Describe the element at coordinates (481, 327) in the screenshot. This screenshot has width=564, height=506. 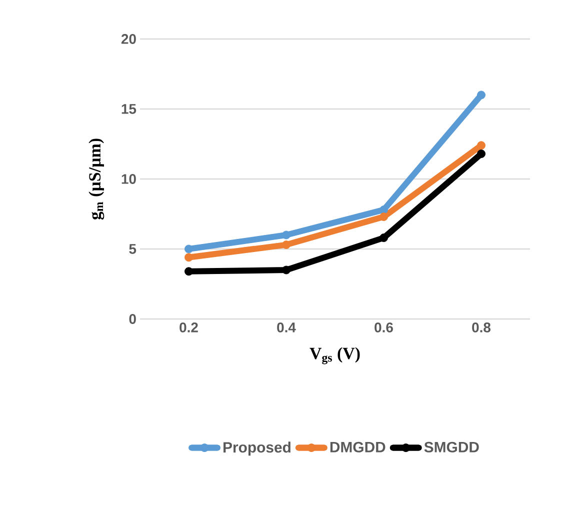
I see `x-tick-label: 0.8` at that location.